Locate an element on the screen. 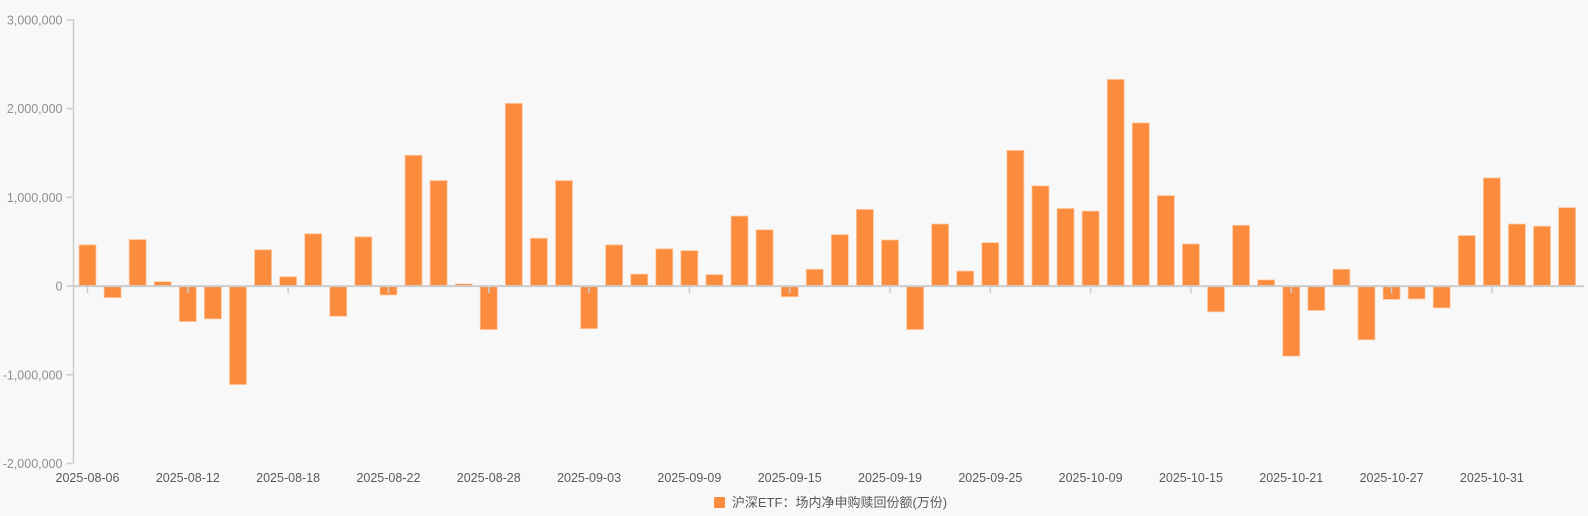 Image resolution: width=1588 pixels, height=516 pixels. y-axis-label: 1,000,000 is located at coordinates (35, 198).